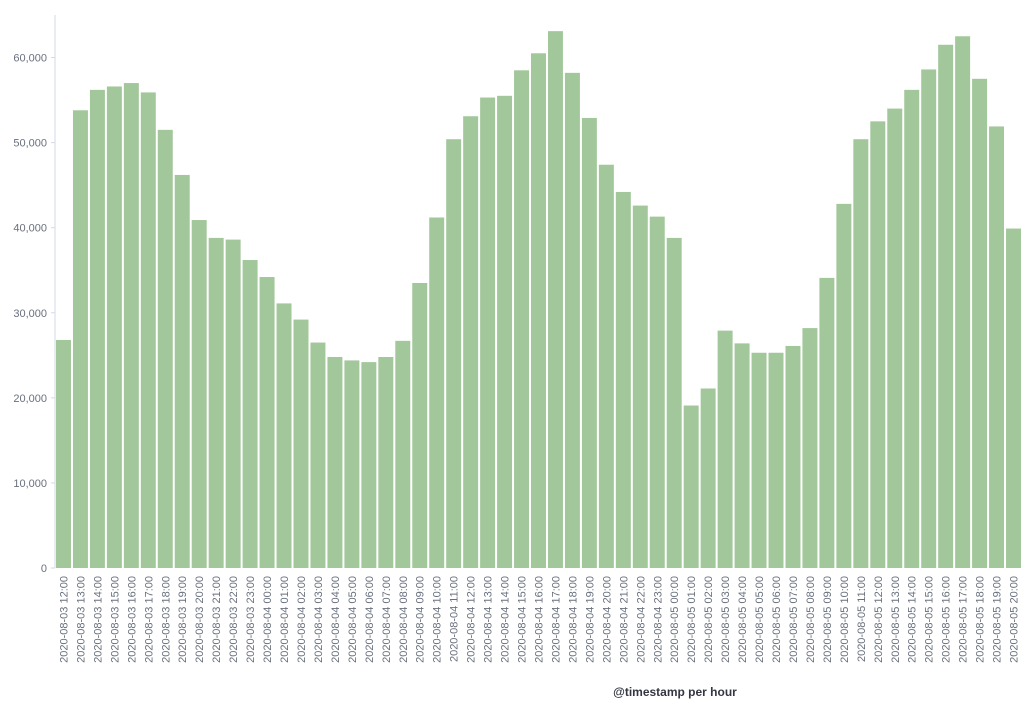  What do you see at coordinates (30, 484) in the screenshot?
I see `y-tick-label: 10,000` at bounding box center [30, 484].